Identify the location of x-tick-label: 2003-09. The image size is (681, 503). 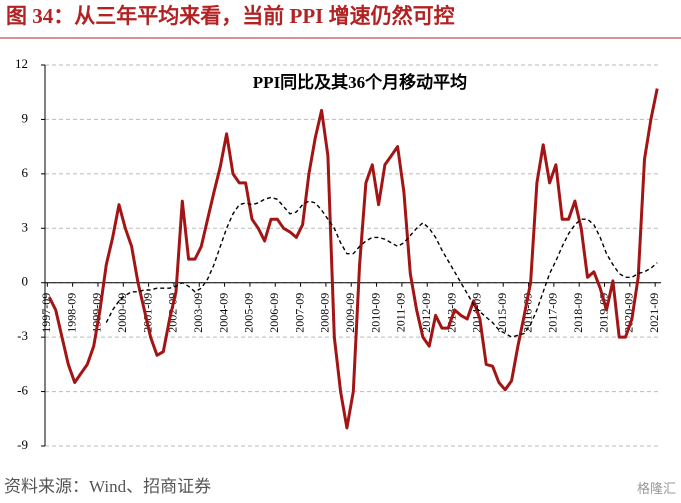
(198, 313).